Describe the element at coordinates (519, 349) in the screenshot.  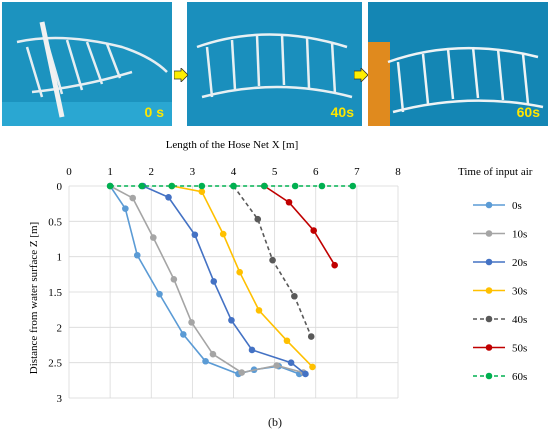
I see `legend-label: 50s` at that location.